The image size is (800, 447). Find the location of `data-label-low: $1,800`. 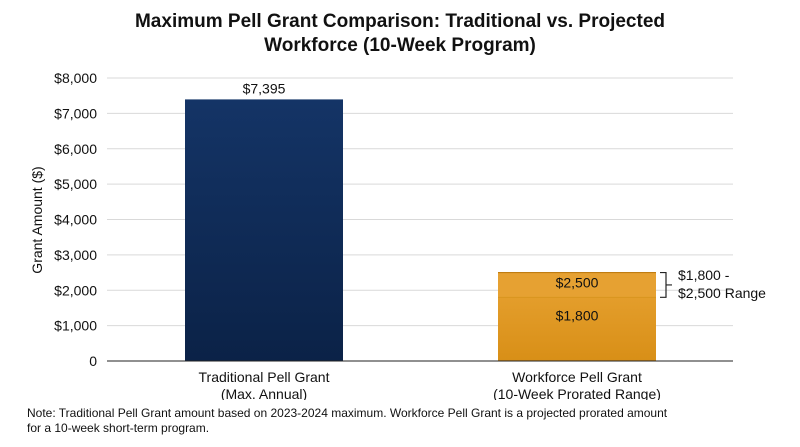

data-label-low: $1,800 is located at coordinates (577, 315).